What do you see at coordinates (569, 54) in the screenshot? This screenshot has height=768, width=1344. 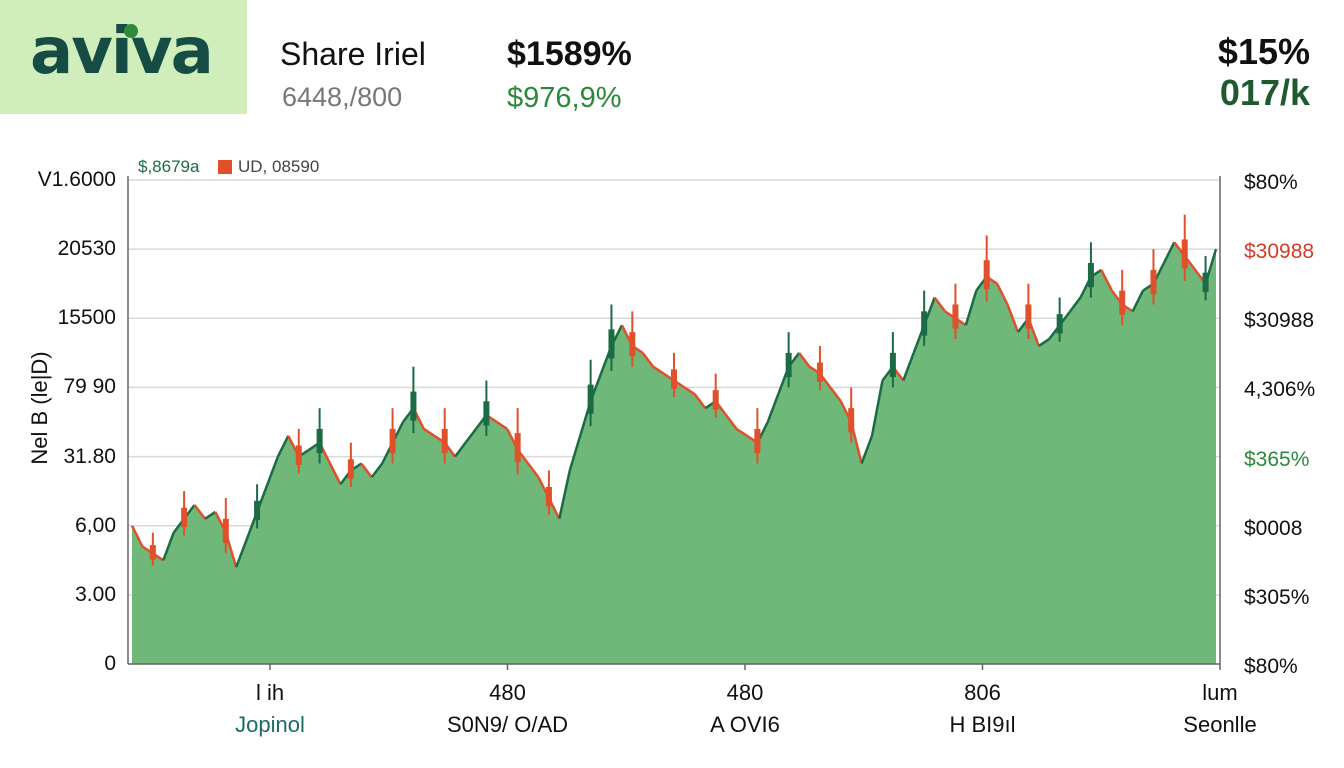 I see `header-price: $1589%` at bounding box center [569, 54].